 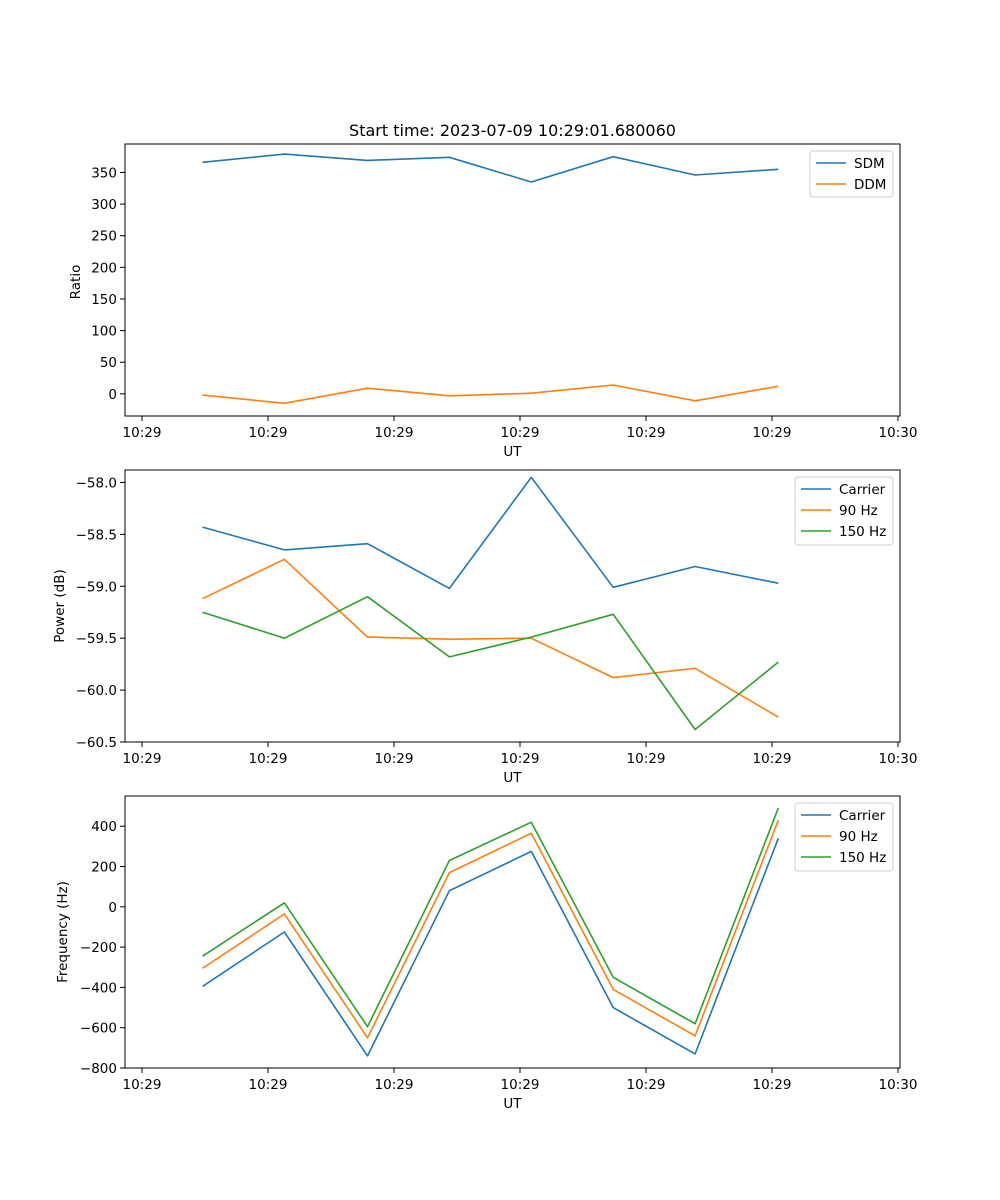 What do you see at coordinates (490, 394) in the screenshot?
I see `series-line-ddm` at bounding box center [490, 394].